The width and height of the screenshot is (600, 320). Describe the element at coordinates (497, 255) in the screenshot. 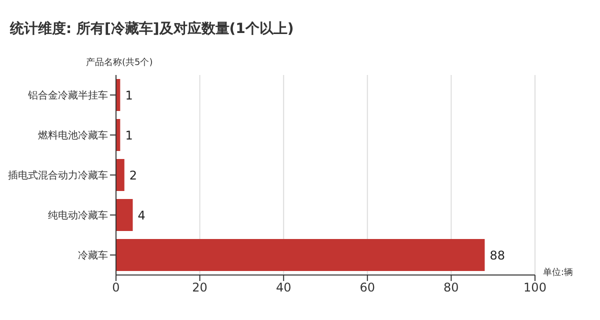

I see `data-label: 88` at that location.